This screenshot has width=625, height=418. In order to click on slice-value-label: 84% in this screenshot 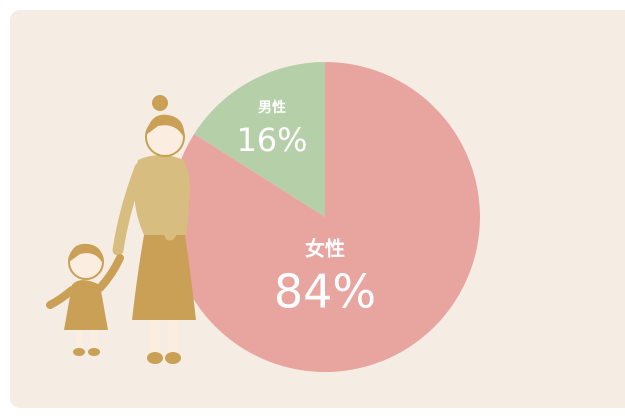, I will do `click(325, 292)`.